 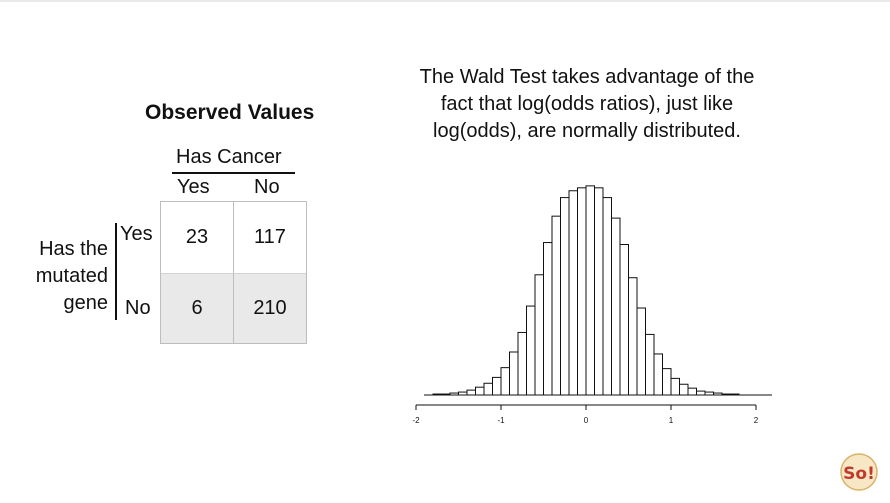 I want to click on row-group-line-2: mutated, so click(x=71, y=276).